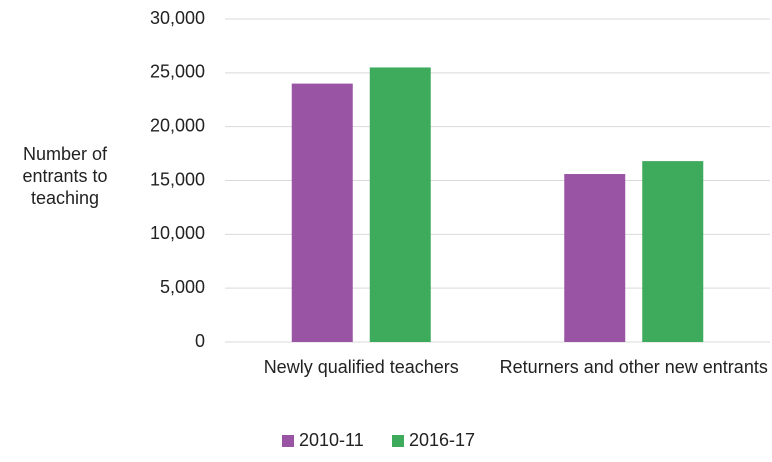  I want to click on y-tick-label: 30,000, so click(177, 18).